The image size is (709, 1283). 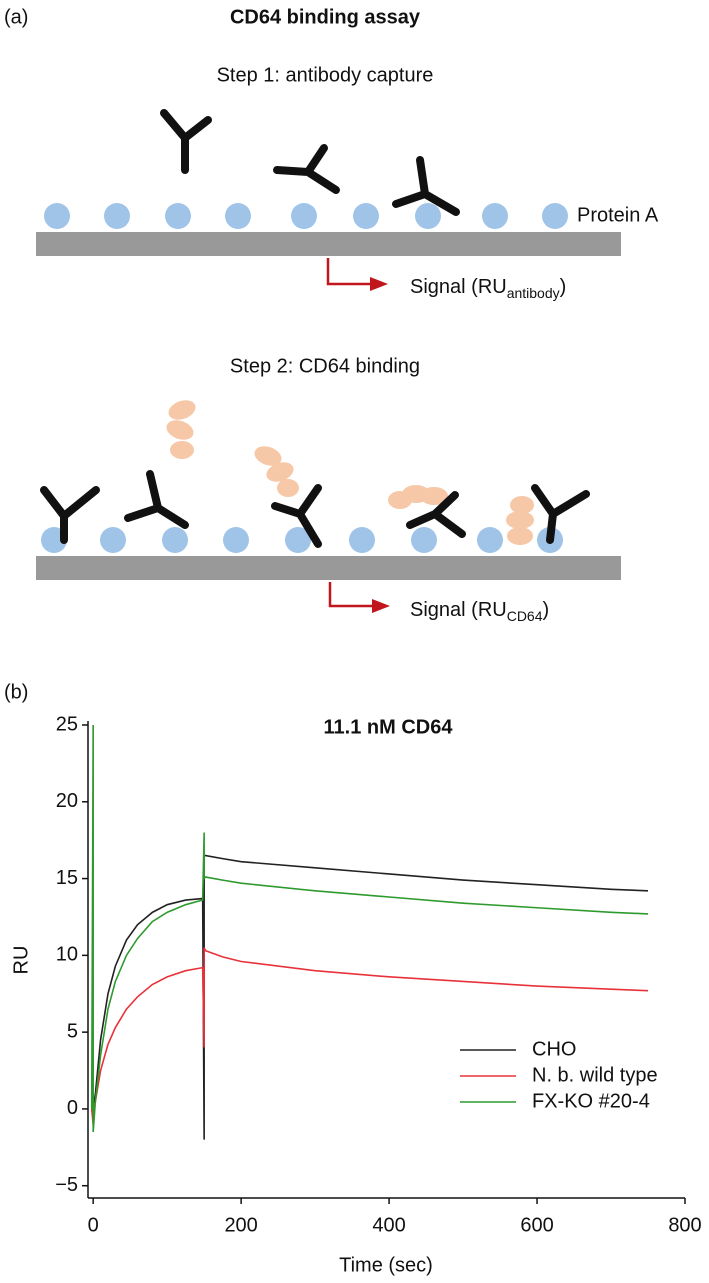 What do you see at coordinates (67, 724) in the screenshot?
I see `y-tick-label: 25` at bounding box center [67, 724].